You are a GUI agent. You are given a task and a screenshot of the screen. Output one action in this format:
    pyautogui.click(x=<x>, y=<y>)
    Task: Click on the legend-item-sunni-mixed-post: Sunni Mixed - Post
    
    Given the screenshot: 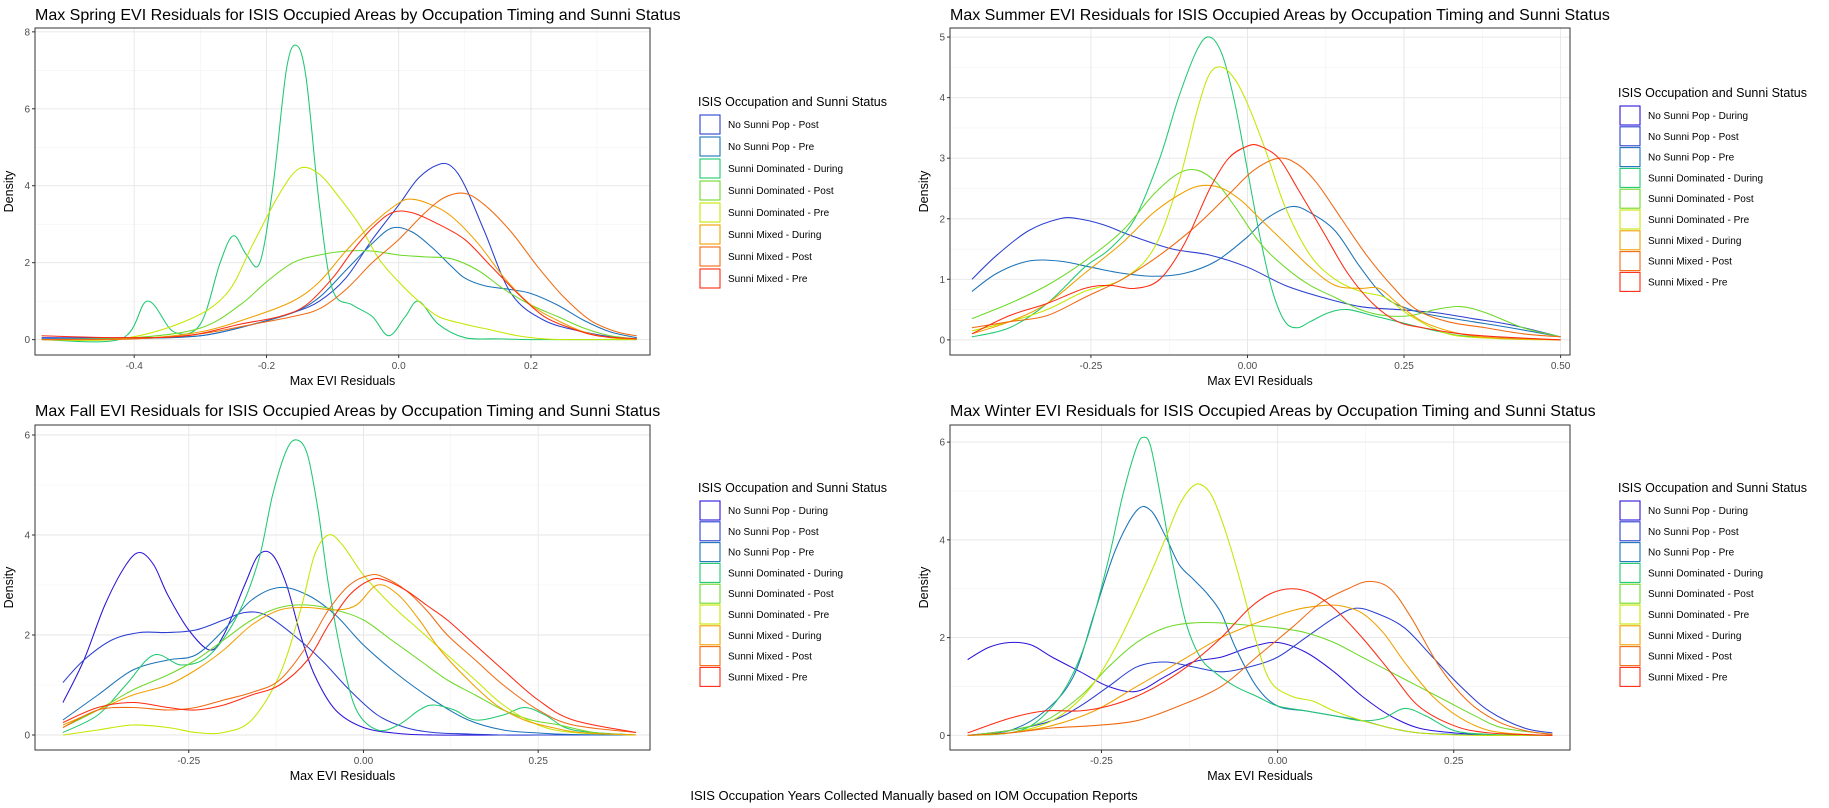 What is the action you would take?
    pyautogui.click(x=755, y=656)
    